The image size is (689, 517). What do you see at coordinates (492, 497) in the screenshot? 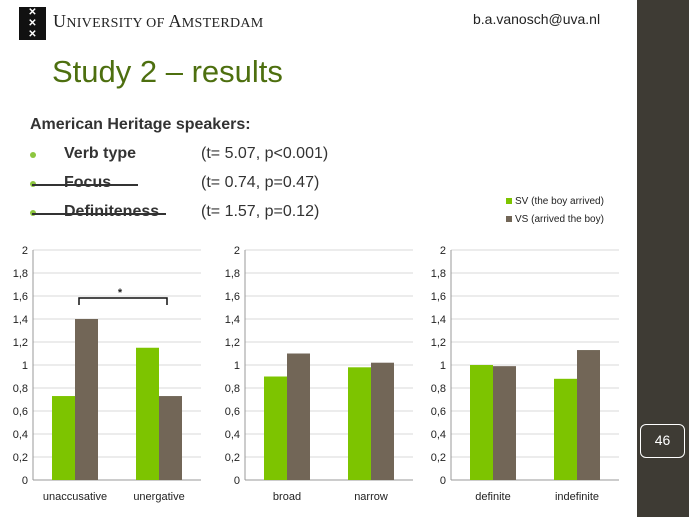
I see `x-tick-label: definite` at bounding box center [492, 497].